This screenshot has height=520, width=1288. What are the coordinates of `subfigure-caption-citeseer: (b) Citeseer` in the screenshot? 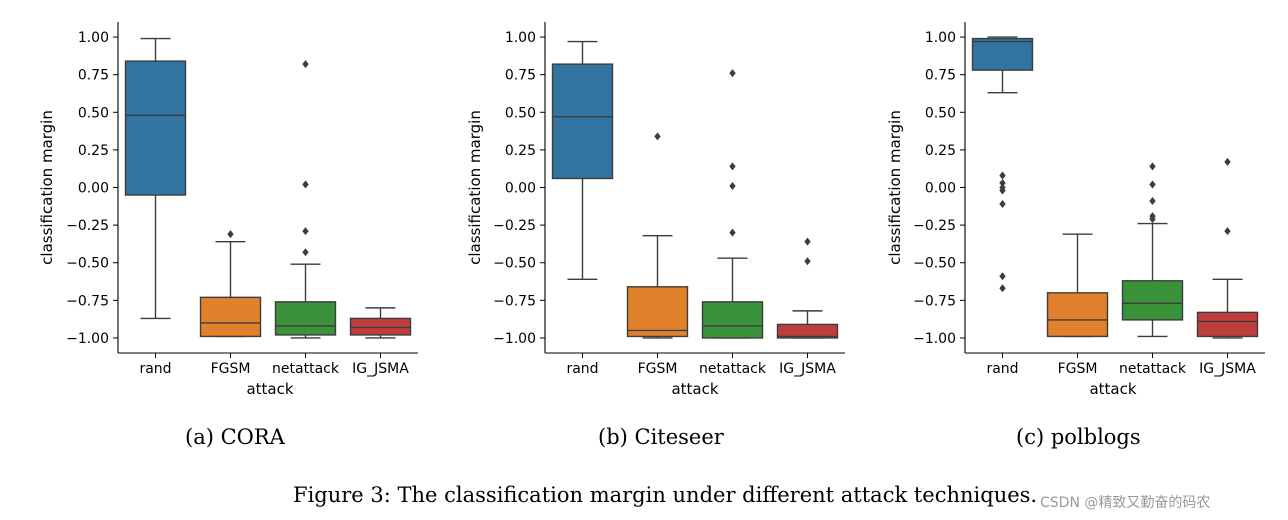 It's located at (661, 437).